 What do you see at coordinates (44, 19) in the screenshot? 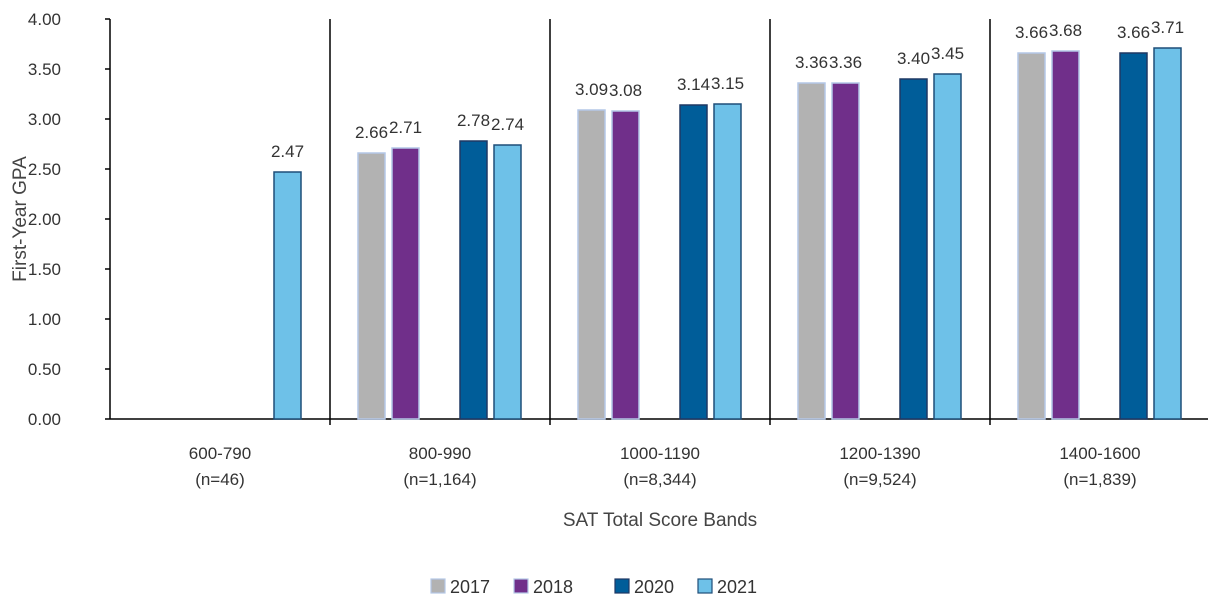
I see `y-tick-label: 4.00` at bounding box center [44, 19].